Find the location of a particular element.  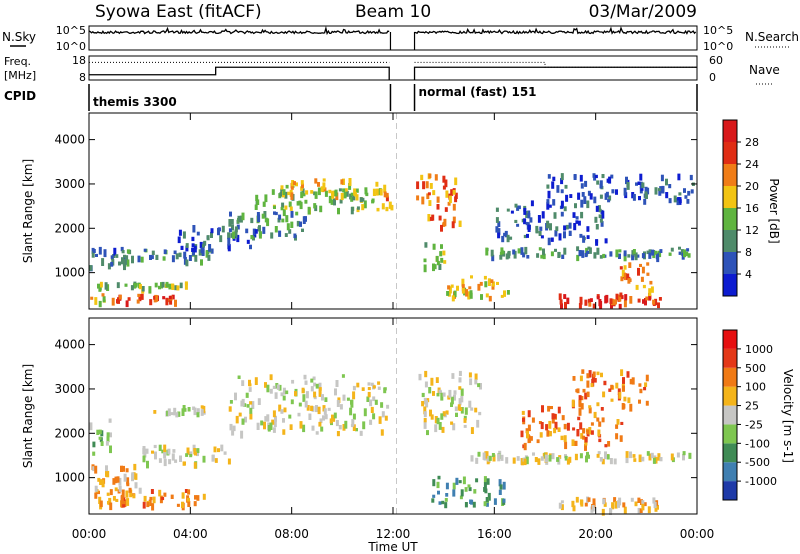

y-tick-label: 1000 is located at coordinates (69, 478).